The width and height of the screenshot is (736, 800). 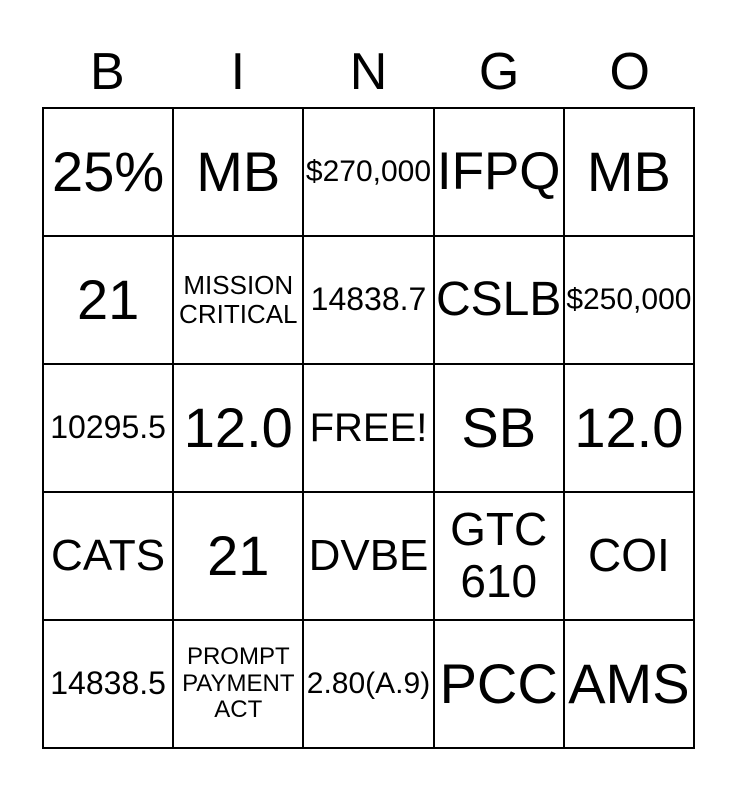 What do you see at coordinates (628, 684) in the screenshot?
I see `bingo-cell-r5c5: AMS` at bounding box center [628, 684].